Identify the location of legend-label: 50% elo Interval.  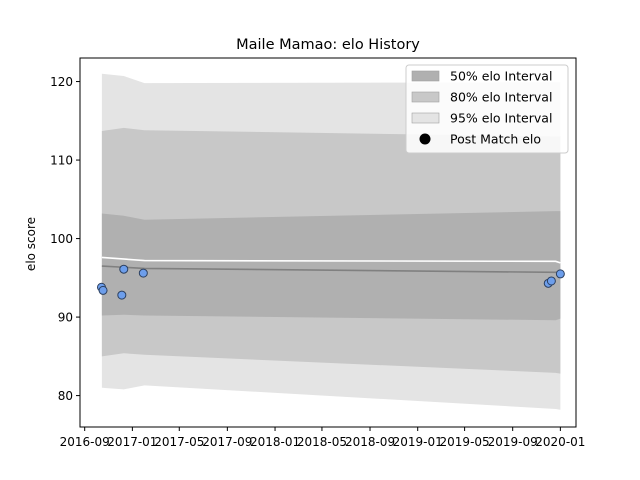
(501, 76).